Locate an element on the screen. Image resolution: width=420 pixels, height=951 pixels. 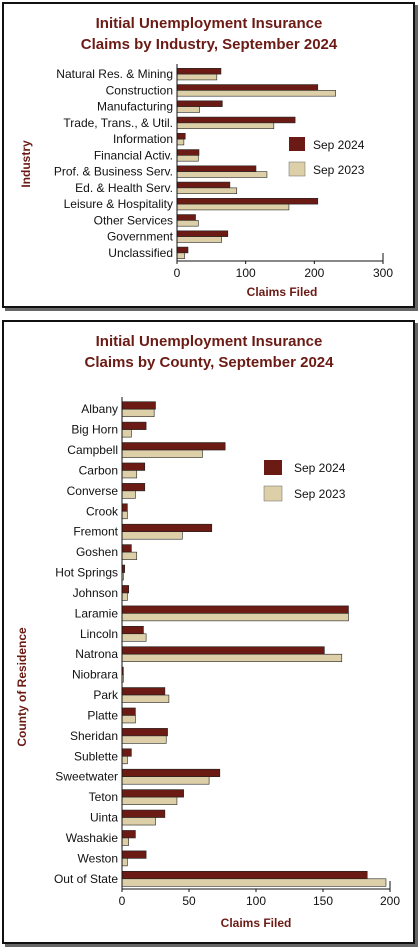
bar-sep-2024-albany is located at coordinates (138, 405).